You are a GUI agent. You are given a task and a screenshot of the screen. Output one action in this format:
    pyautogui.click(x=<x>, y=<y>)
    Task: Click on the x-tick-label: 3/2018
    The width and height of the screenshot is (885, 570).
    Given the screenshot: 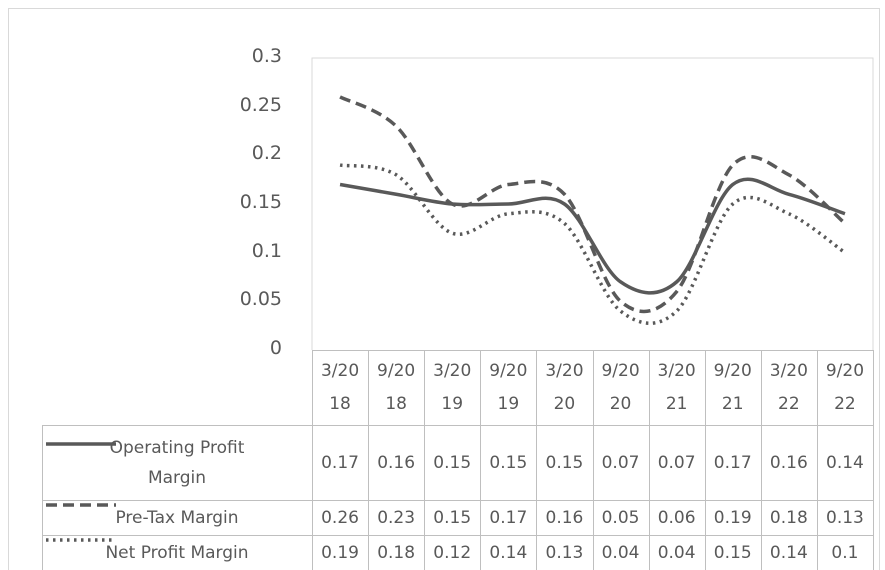 What is the action you would take?
    pyautogui.click(x=340, y=387)
    